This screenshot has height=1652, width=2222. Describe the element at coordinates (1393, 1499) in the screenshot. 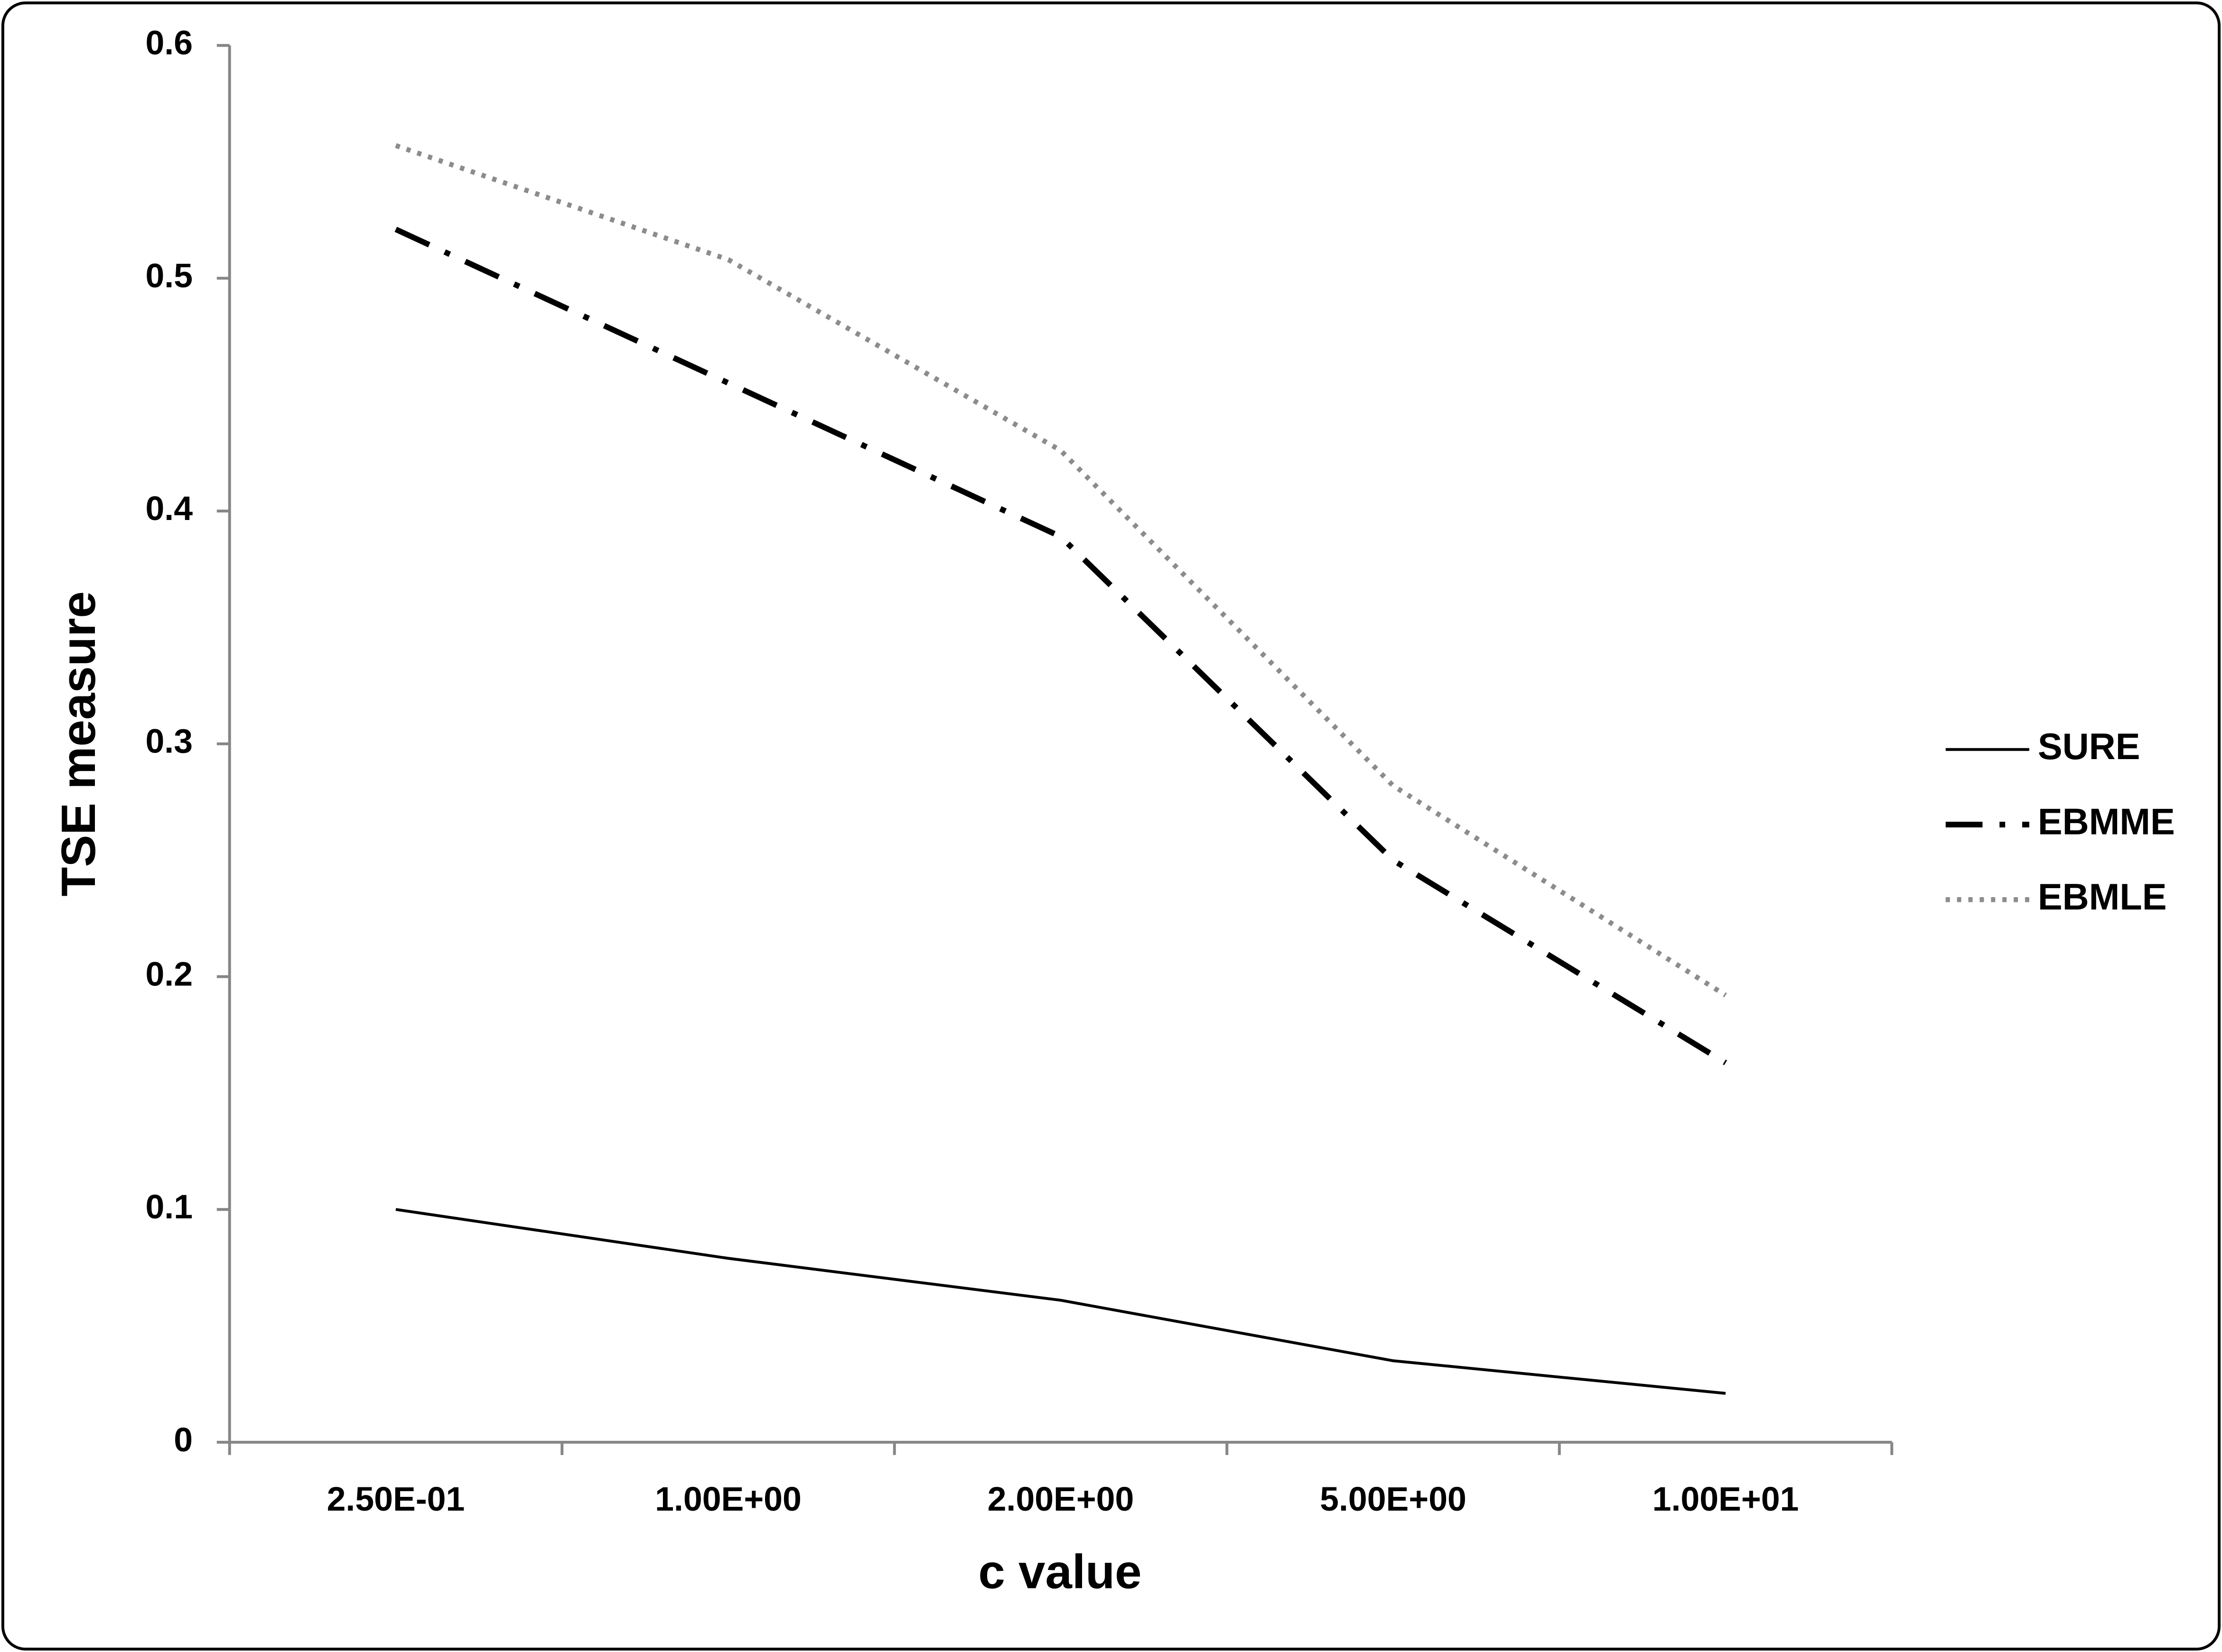

I see `x-tick-label: 5.00E+00` at that location.